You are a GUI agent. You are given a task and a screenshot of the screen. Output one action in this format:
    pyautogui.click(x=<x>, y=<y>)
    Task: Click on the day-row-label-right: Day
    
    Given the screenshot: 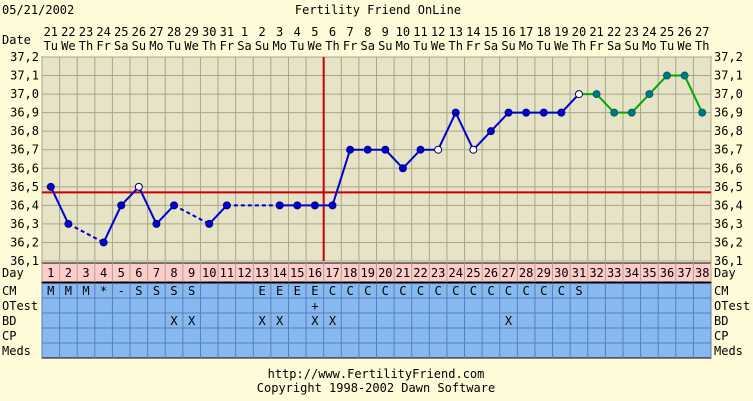 What is the action you would take?
    pyautogui.click(x=725, y=273)
    